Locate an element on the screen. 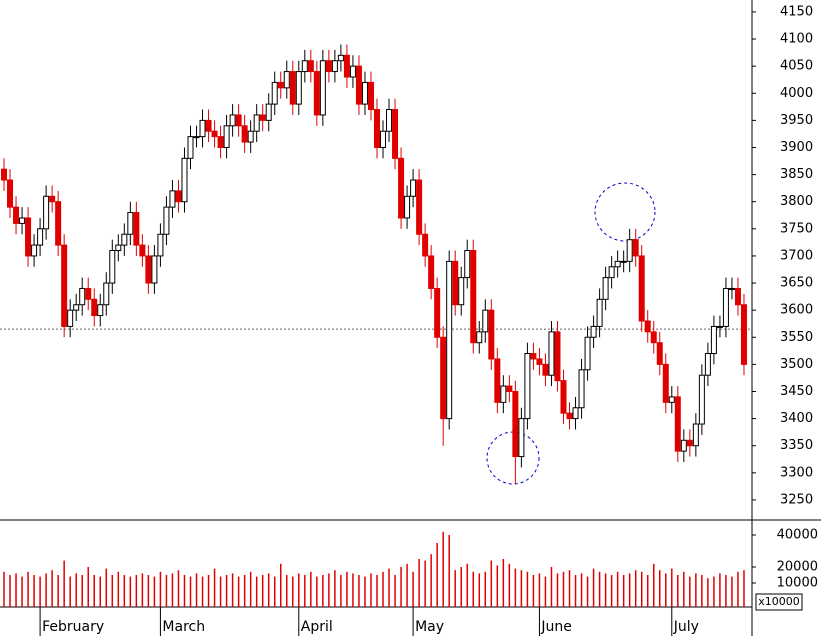  y-tick-label: 3450 is located at coordinates (796, 391).